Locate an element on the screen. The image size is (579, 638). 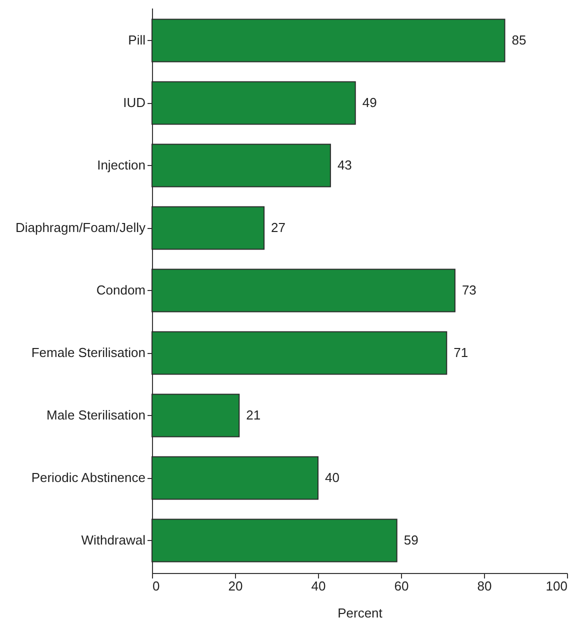
data-label: 21 is located at coordinates (253, 415).